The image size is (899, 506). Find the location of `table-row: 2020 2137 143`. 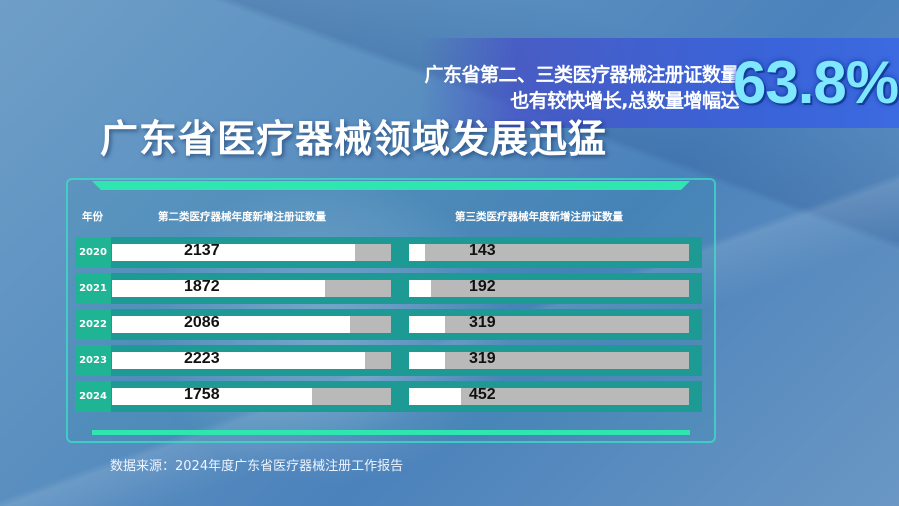

table-row: 2020 2137 143 is located at coordinates (388, 252).